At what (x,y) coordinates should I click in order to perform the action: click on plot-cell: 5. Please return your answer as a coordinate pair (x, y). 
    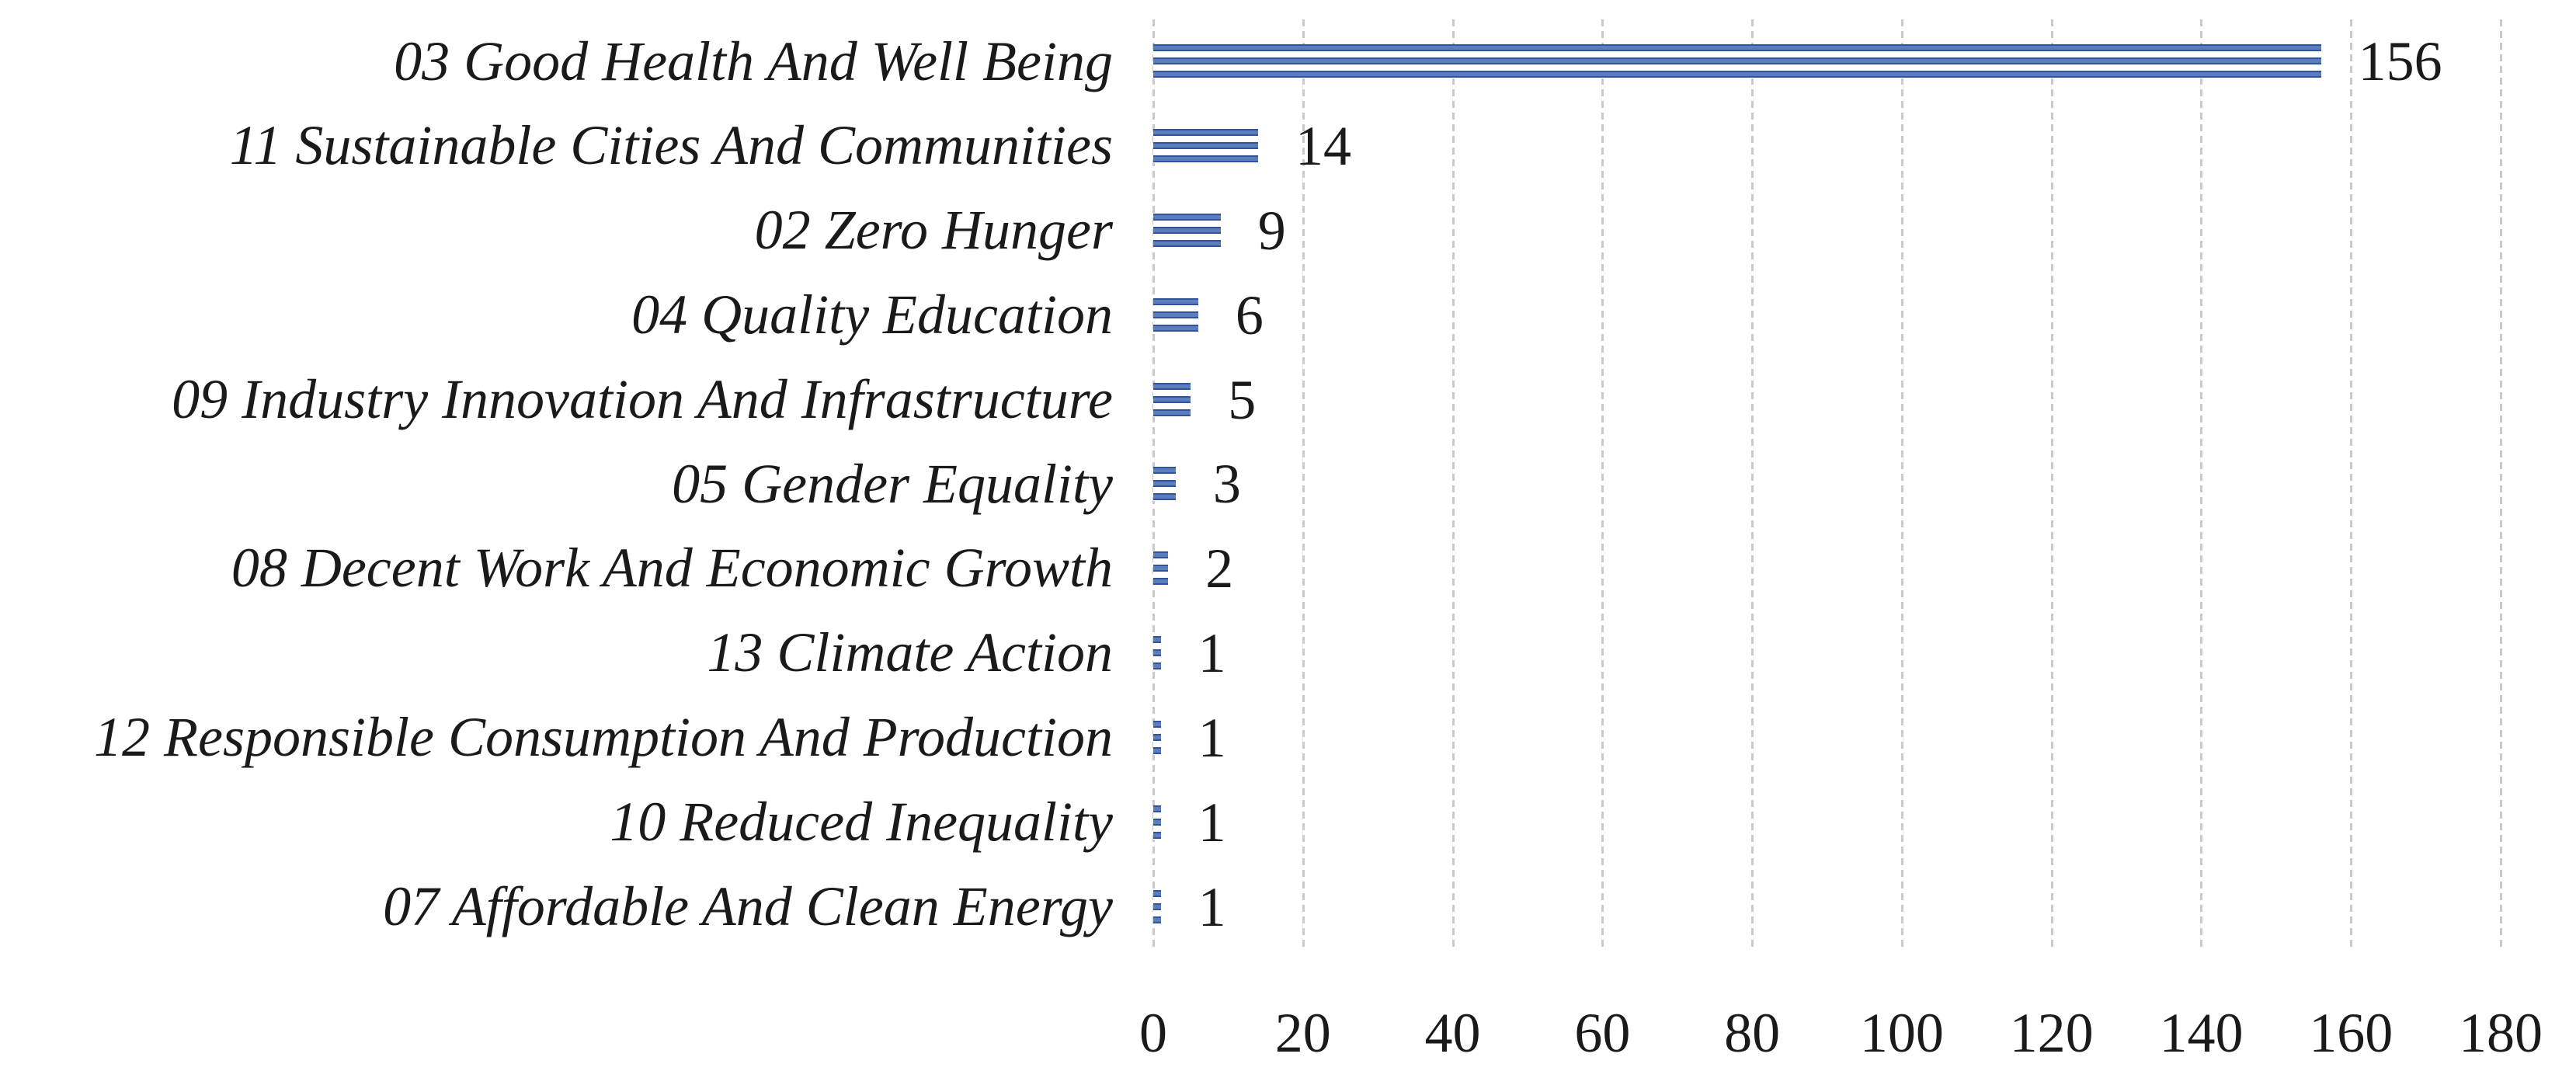
    Looking at the image, I should click on (1864, 399).